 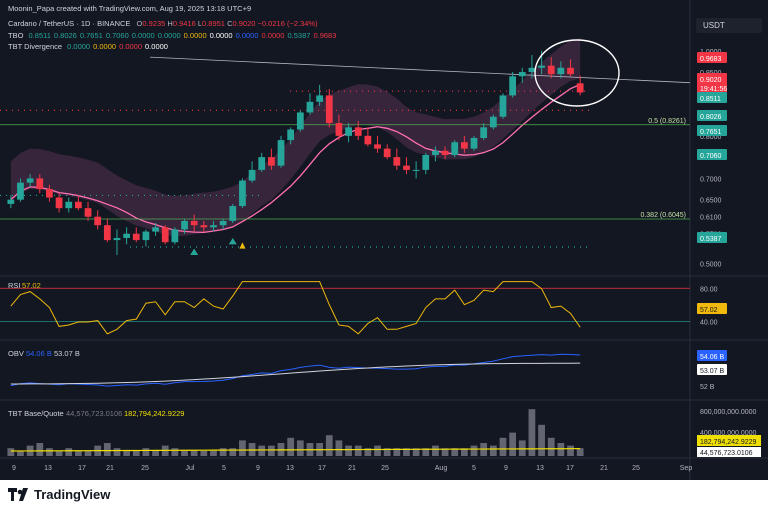 I want to click on obv-signal-value: 53.07 B, so click(x=67, y=353).